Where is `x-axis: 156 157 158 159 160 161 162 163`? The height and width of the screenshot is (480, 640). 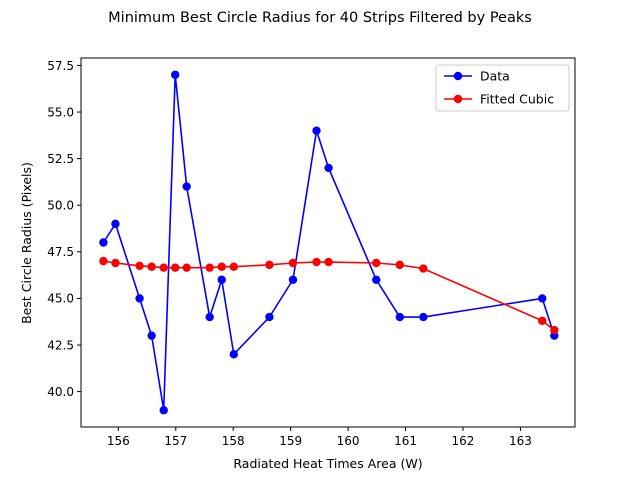 x-axis: 156 157 158 159 160 161 162 163 is located at coordinates (319, 437).